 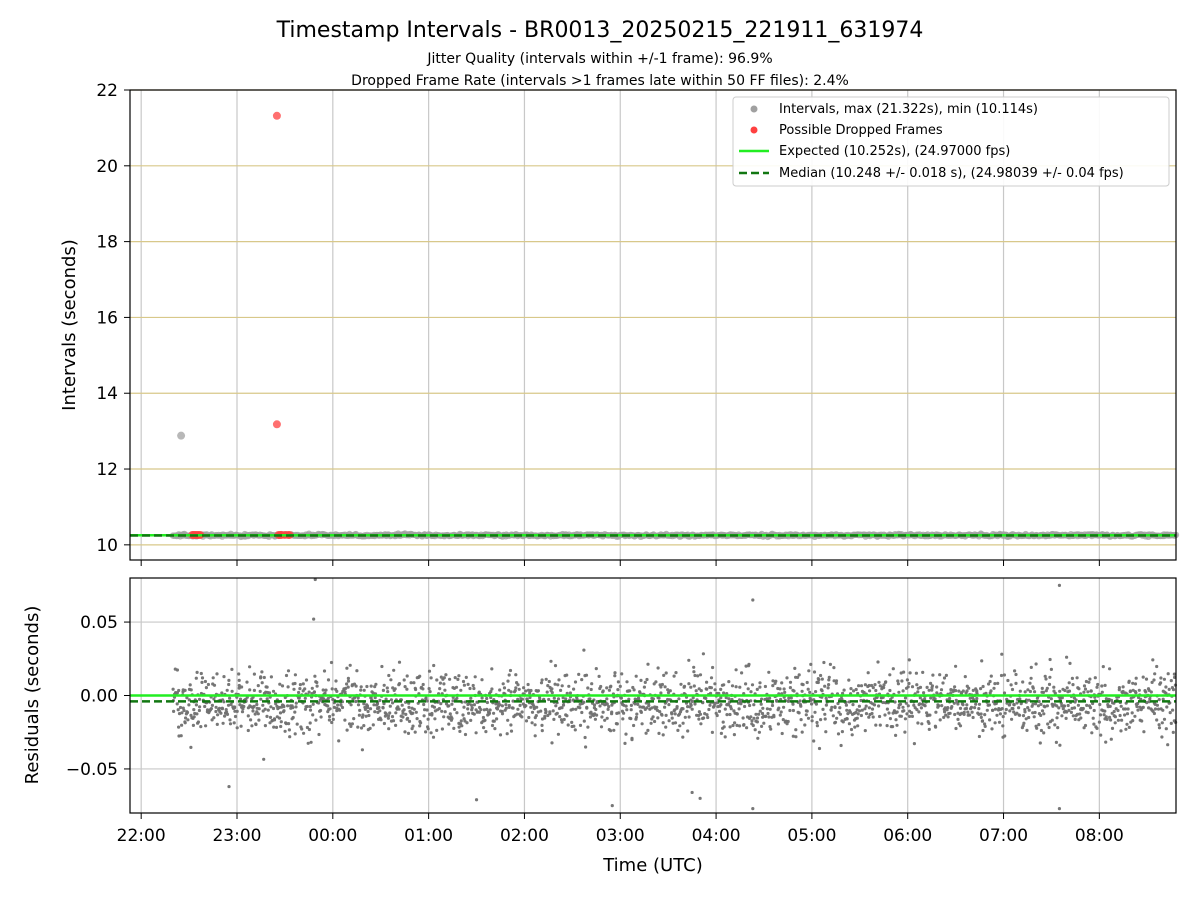 I want to click on intervals-y-axis-label: Intervals (seconds), so click(x=69, y=325).